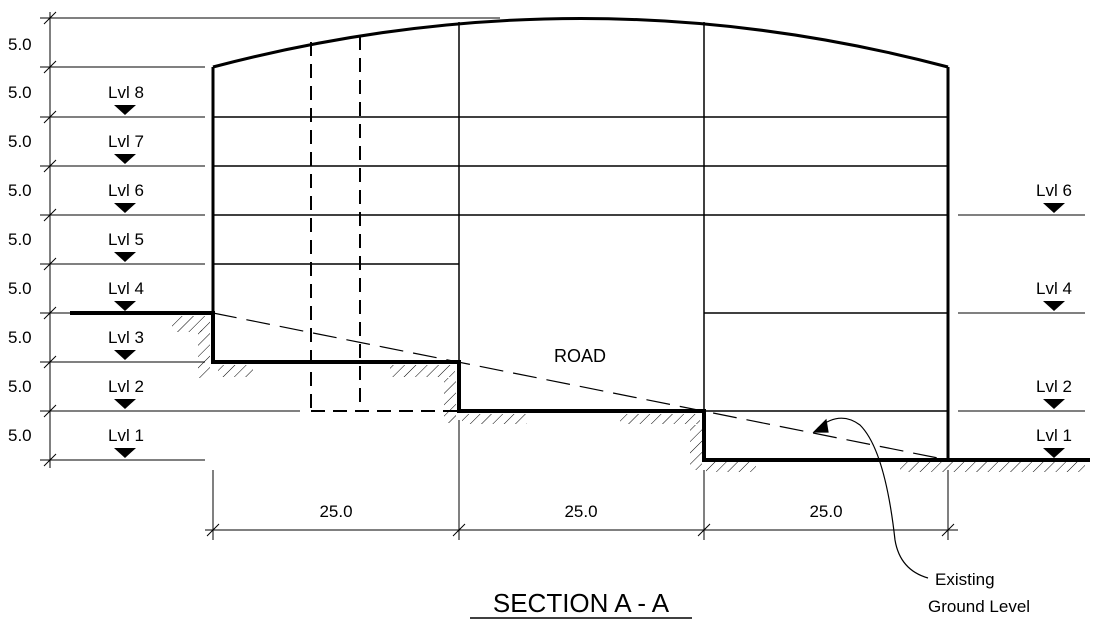  I want to click on vertical-dim-labels: 5.0 5.0 5.0 5.0 5.0 5.0 5.0 5.0 5.0, so click(20, 240).